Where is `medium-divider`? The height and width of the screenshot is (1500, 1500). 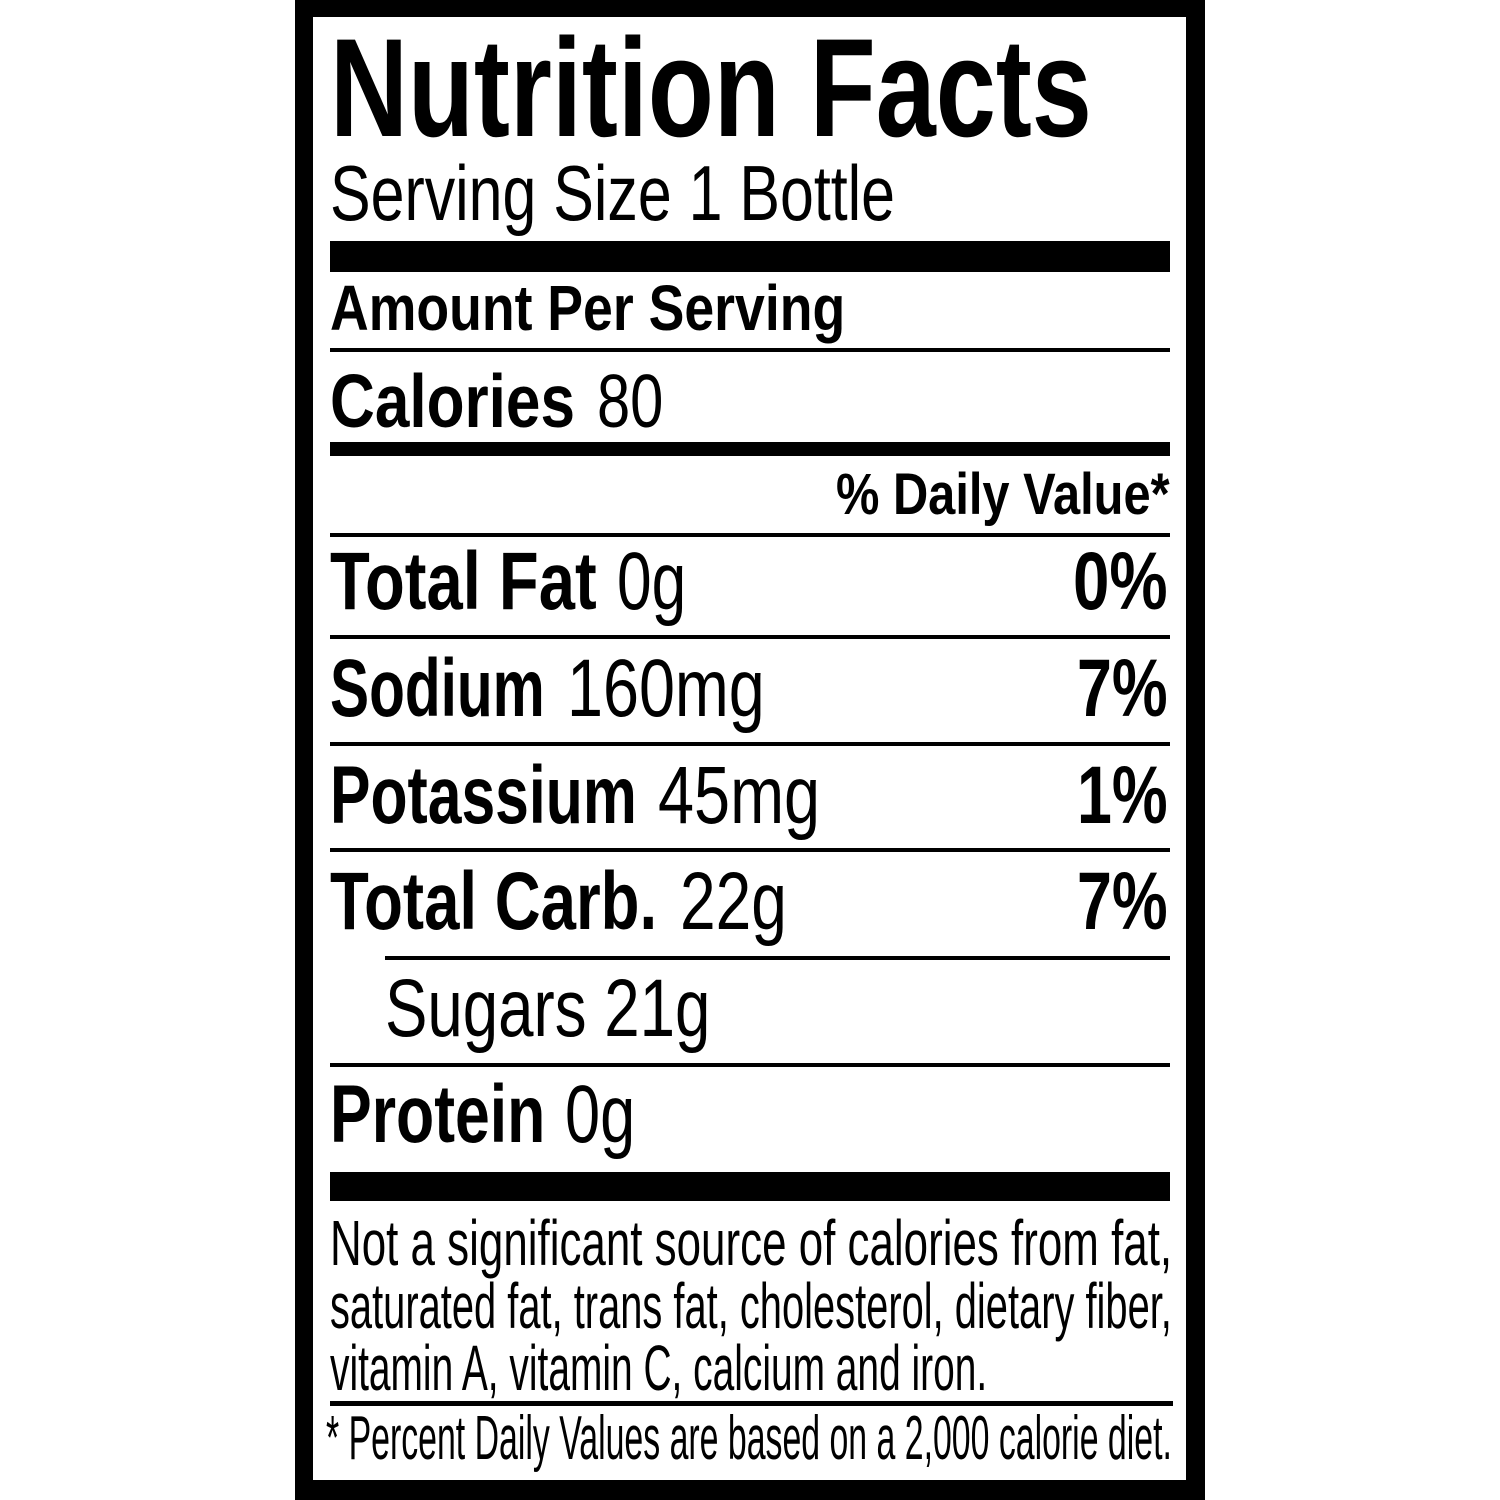 medium-divider is located at coordinates (750, 449).